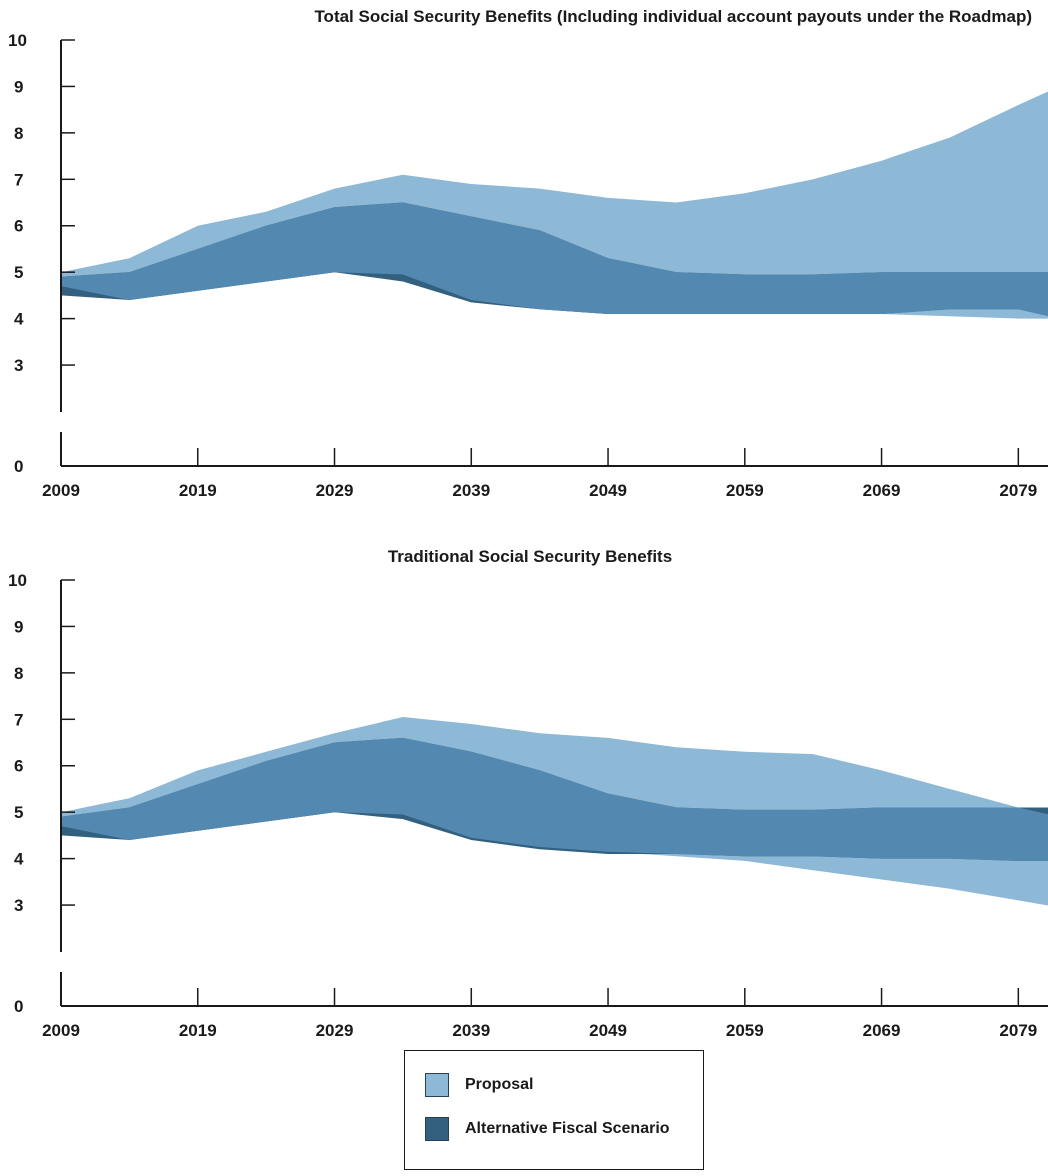  Describe the element at coordinates (554, 1110) in the screenshot. I see `legend: Proposal Alternative Fiscal Scenario` at that location.